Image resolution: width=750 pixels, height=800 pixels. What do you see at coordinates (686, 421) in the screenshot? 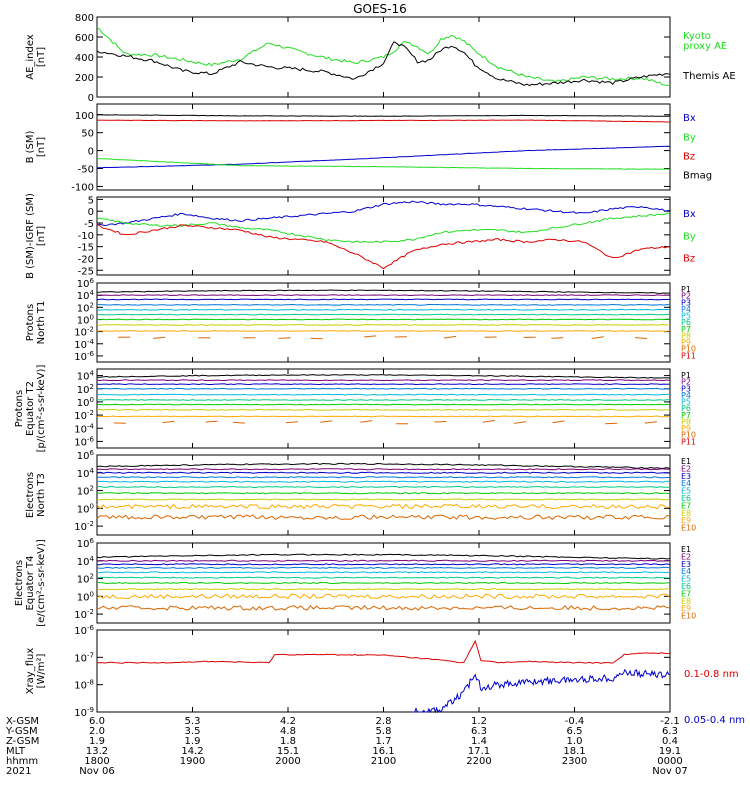
I see `legend-item: P8` at bounding box center [686, 421].